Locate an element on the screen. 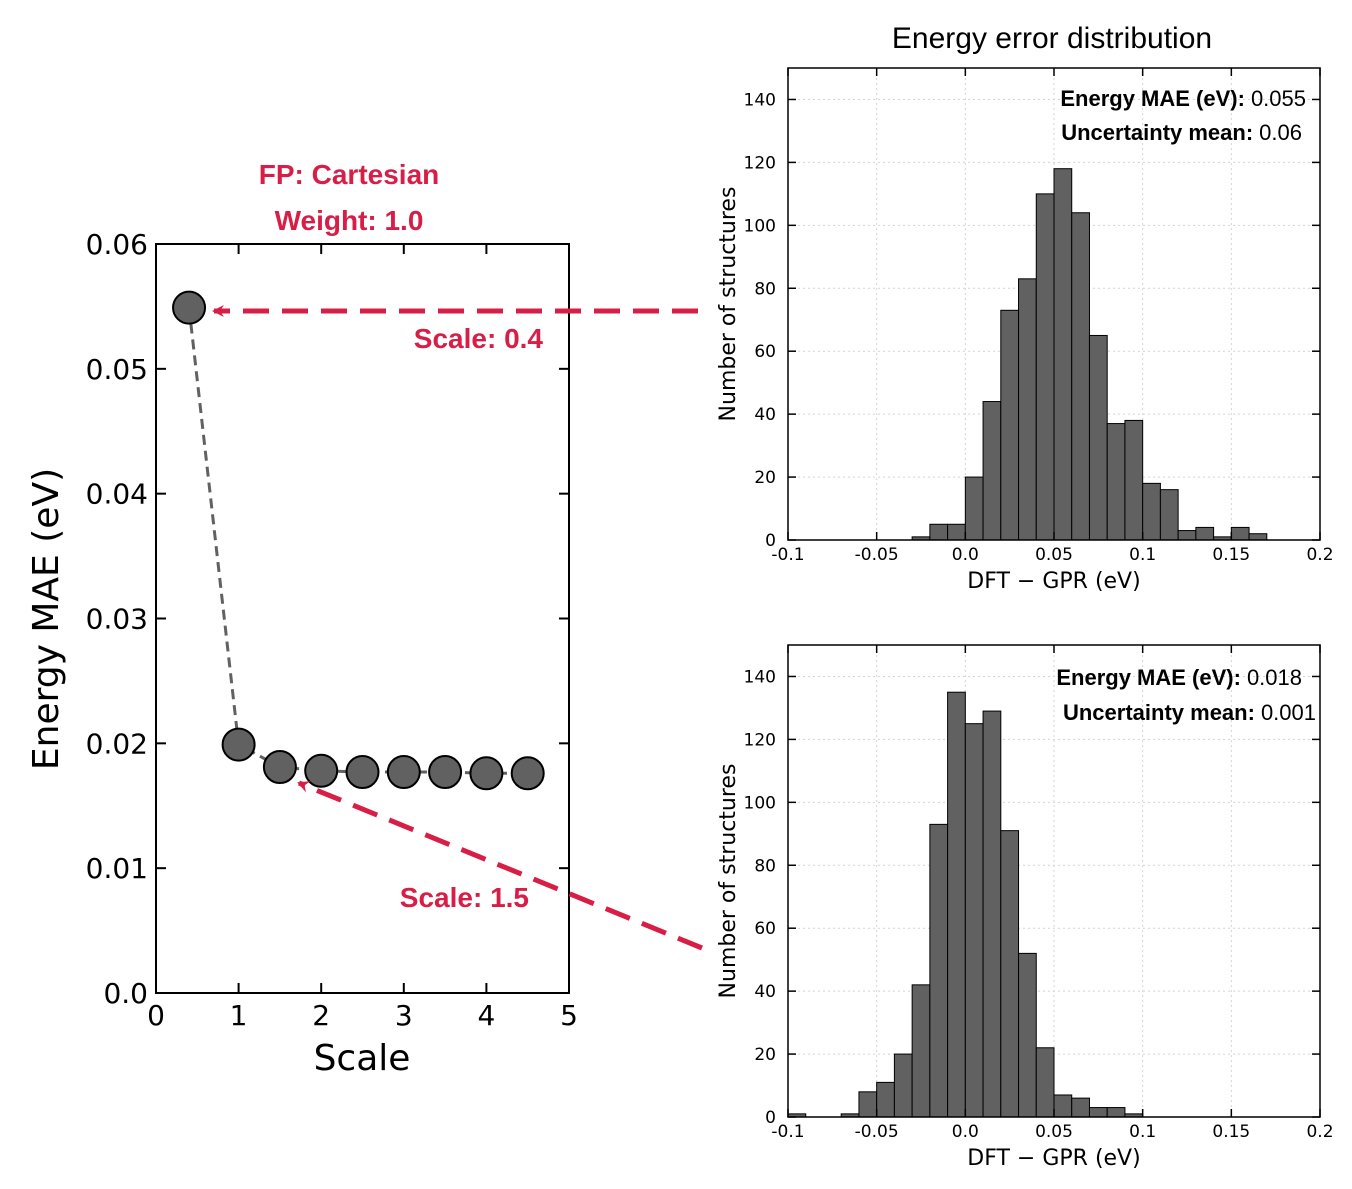 The height and width of the screenshot is (1189, 1352). bottom-y-tick-label: 40 is located at coordinates (765, 992).